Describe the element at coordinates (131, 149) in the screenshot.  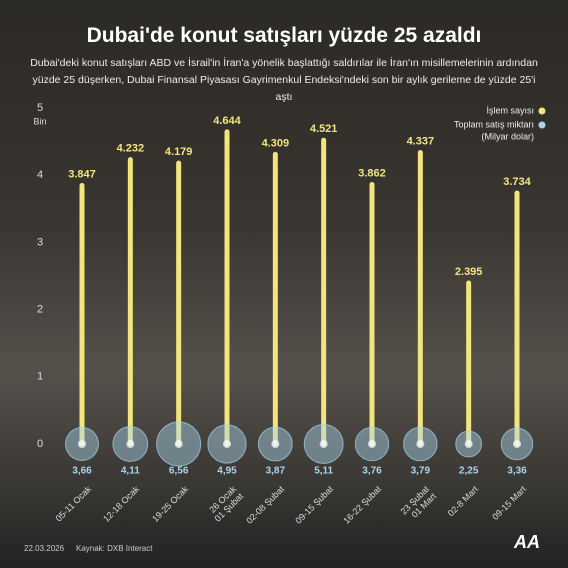
I see `bar-value-label: 4.232` at that location.